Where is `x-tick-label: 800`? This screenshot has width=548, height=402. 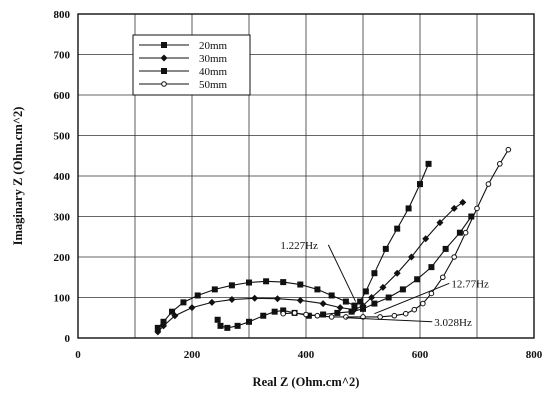 x-tick-label: 800 is located at coordinates (534, 355).